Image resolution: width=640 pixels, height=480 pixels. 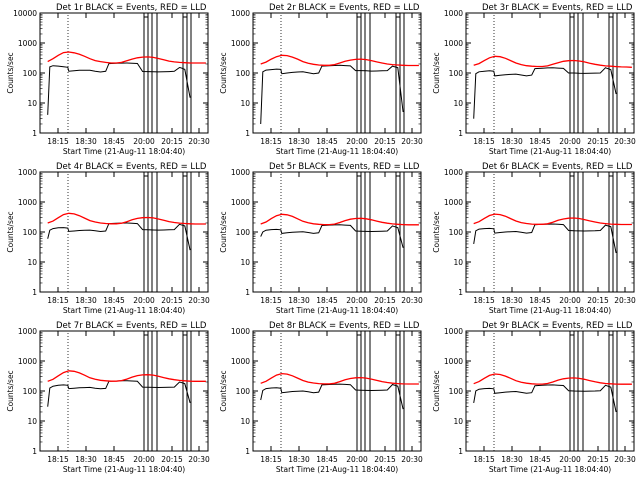 I want to click on panel-title: Det 7r BLACK = Events, RED = LLD, so click(x=131, y=326).